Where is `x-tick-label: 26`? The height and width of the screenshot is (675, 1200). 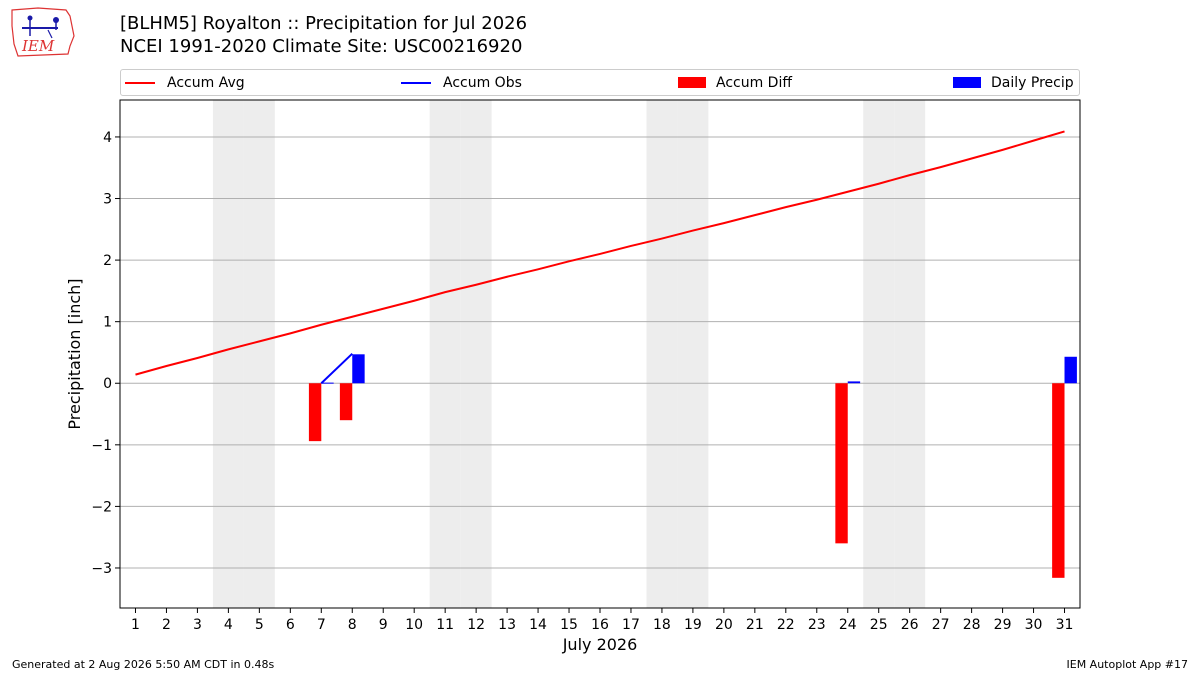 x-tick-label: 26 is located at coordinates (910, 625).